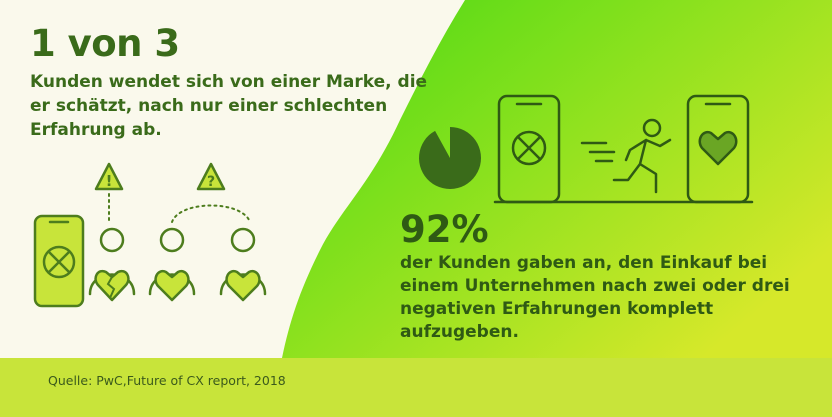  Describe the element at coordinates (718, 149) in the screenshot. I see `phone-heart-icon` at that location.